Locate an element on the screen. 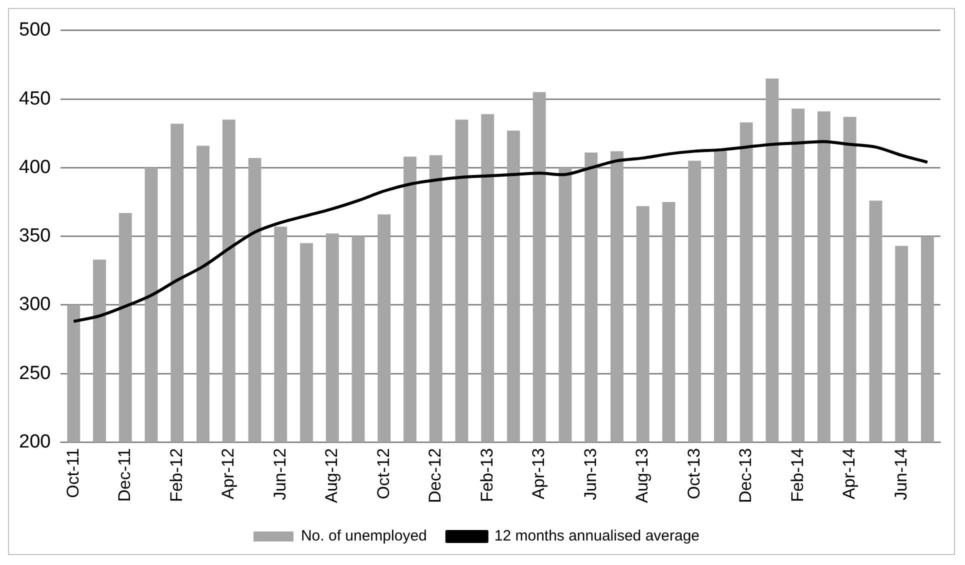  x-tick-label: Oct-13 is located at coordinates (694, 474).